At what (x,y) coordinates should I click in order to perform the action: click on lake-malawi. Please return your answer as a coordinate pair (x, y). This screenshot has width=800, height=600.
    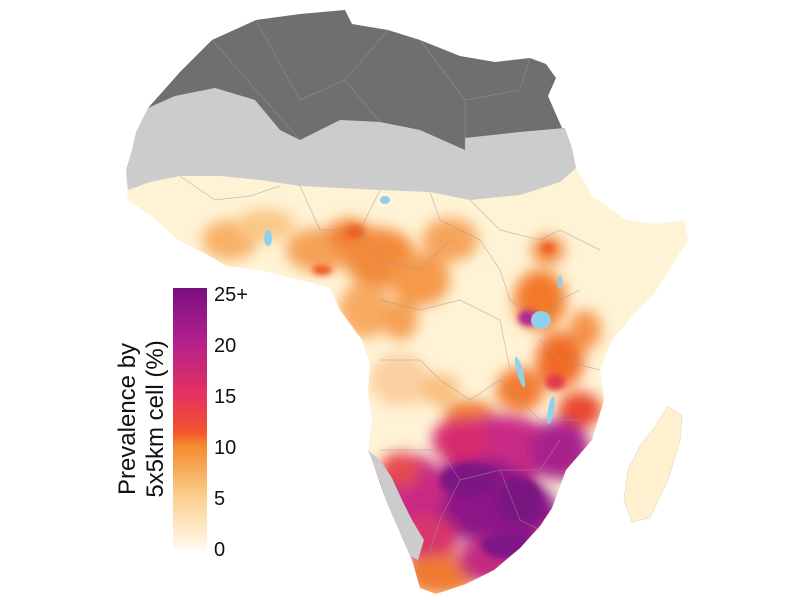
    Looking at the image, I should click on (551, 410).